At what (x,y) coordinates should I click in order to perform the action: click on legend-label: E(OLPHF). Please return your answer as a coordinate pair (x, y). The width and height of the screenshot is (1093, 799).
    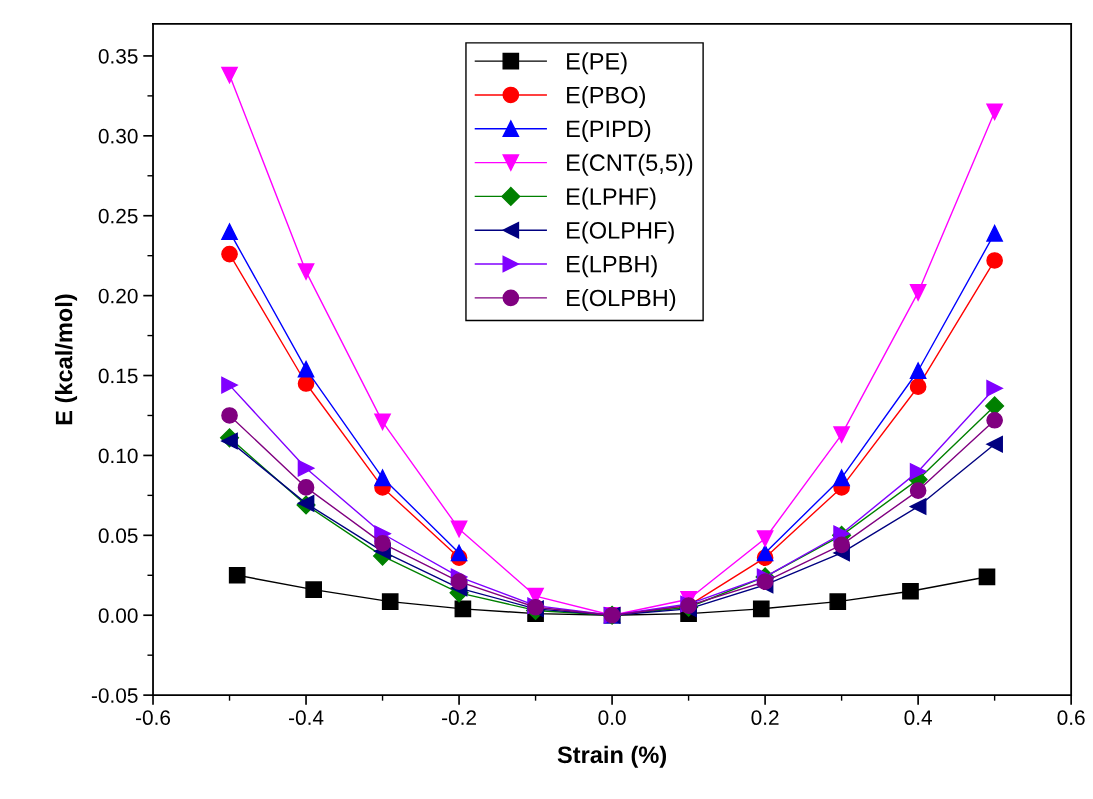
    Looking at the image, I should click on (620, 232).